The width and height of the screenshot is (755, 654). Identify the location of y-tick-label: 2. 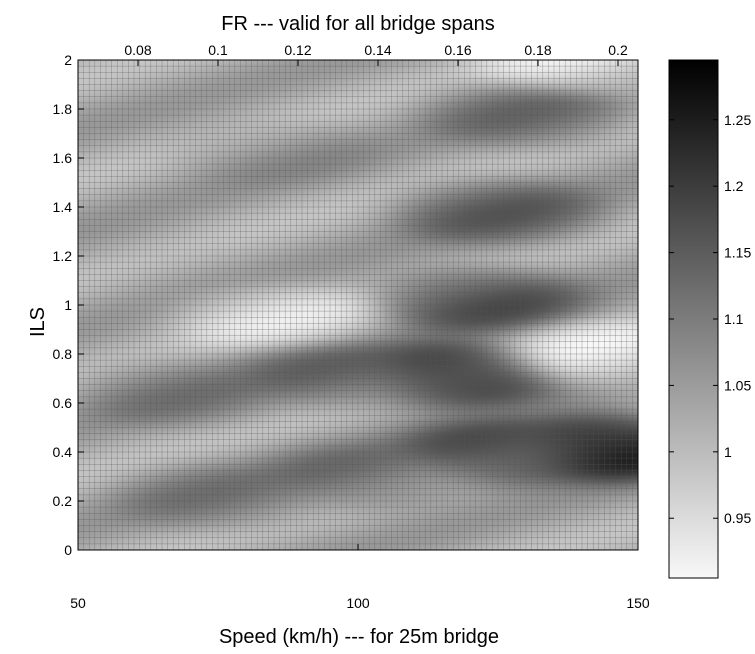
(68, 60).